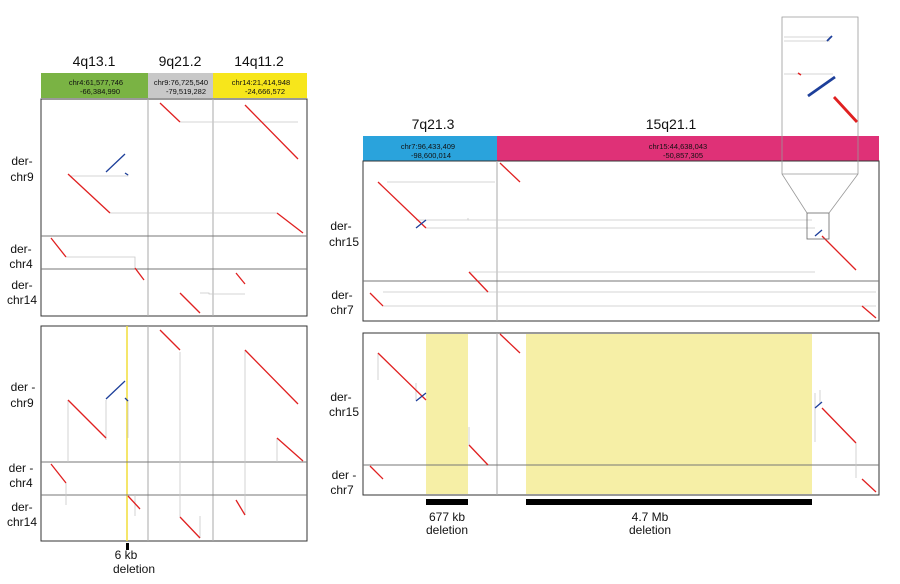 This screenshot has width=900, height=584. Describe the element at coordinates (678, 146) in the screenshot. I see `chr15-coord-start: chr15:44,638,043` at that location.